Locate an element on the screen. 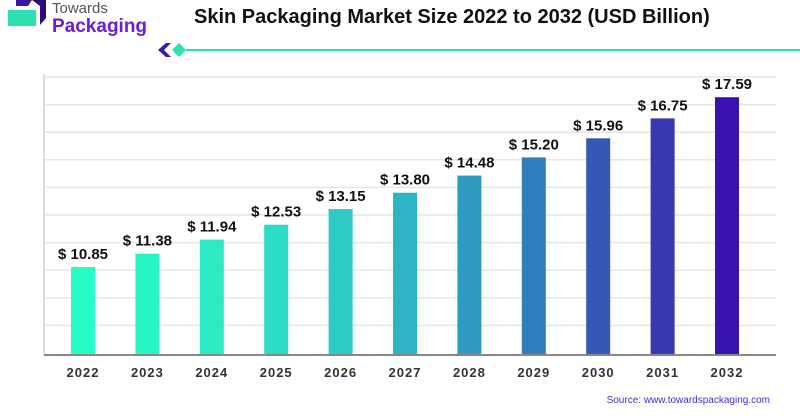 The image size is (800, 420). title-decoration-icon is located at coordinates (479, 50).